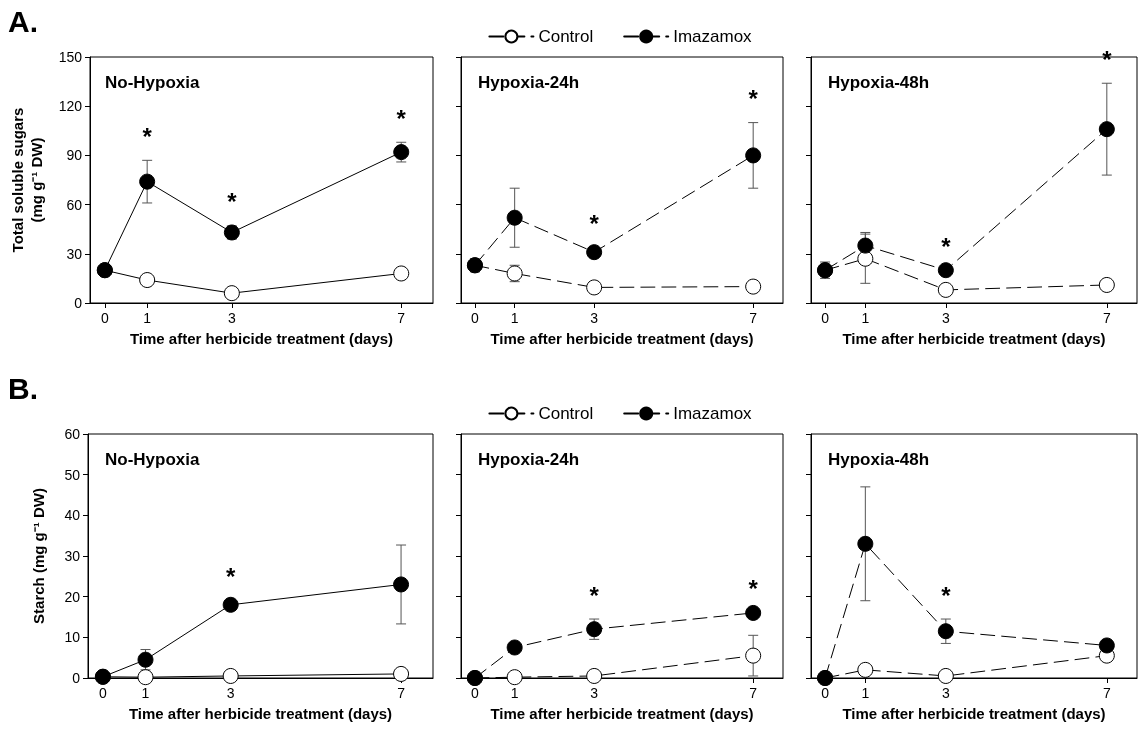 The height and width of the screenshot is (734, 1145). What do you see at coordinates (72, 596) in the screenshot?
I see `y-tick-label: 20` at bounding box center [72, 596].